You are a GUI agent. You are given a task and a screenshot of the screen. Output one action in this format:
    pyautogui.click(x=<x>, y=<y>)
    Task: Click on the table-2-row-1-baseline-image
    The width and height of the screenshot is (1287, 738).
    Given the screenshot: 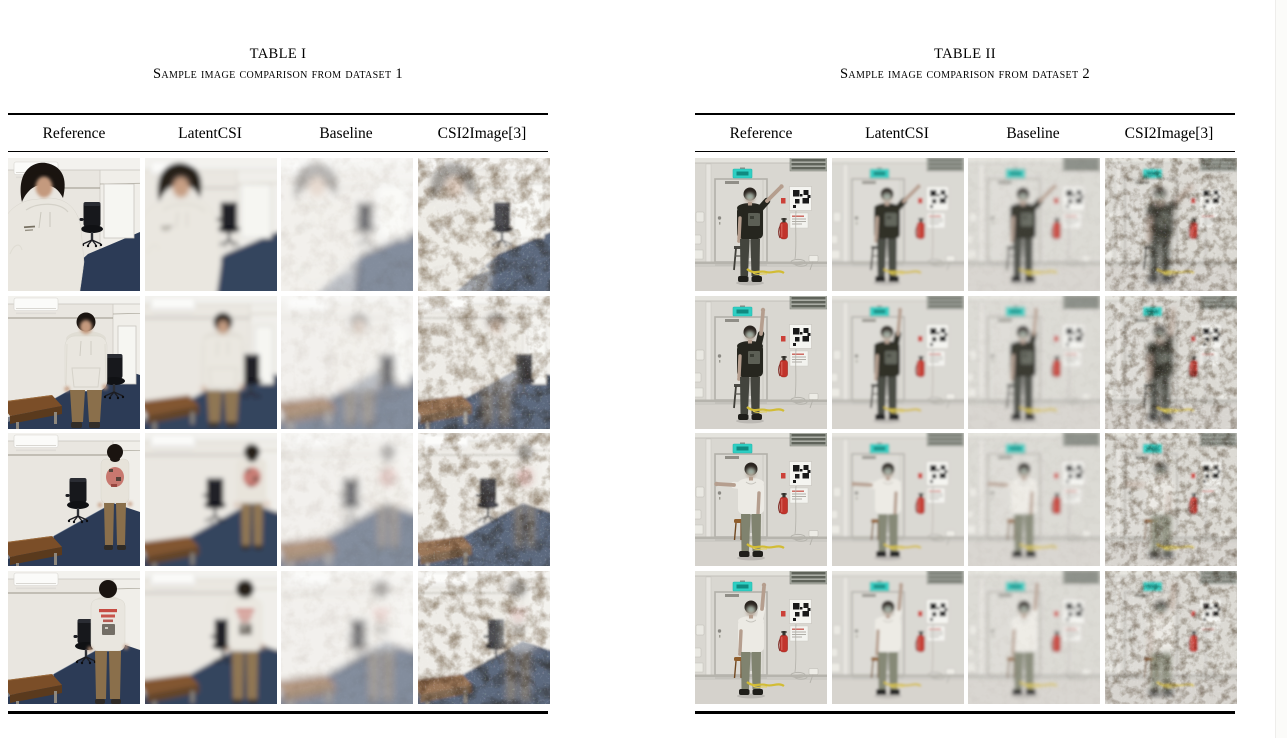 What is the action you would take?
    pyautogui.click(x=1034, y=224)
    